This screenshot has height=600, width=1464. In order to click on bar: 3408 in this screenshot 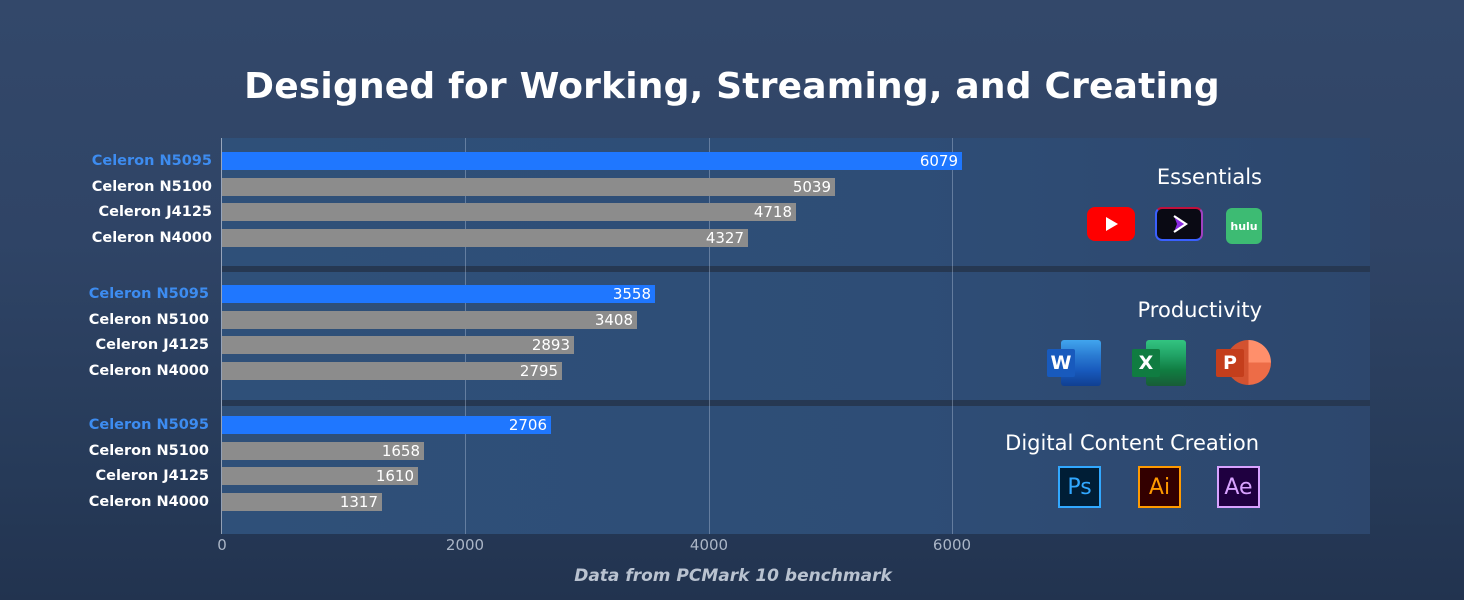, I will do `click(429, 319)`.